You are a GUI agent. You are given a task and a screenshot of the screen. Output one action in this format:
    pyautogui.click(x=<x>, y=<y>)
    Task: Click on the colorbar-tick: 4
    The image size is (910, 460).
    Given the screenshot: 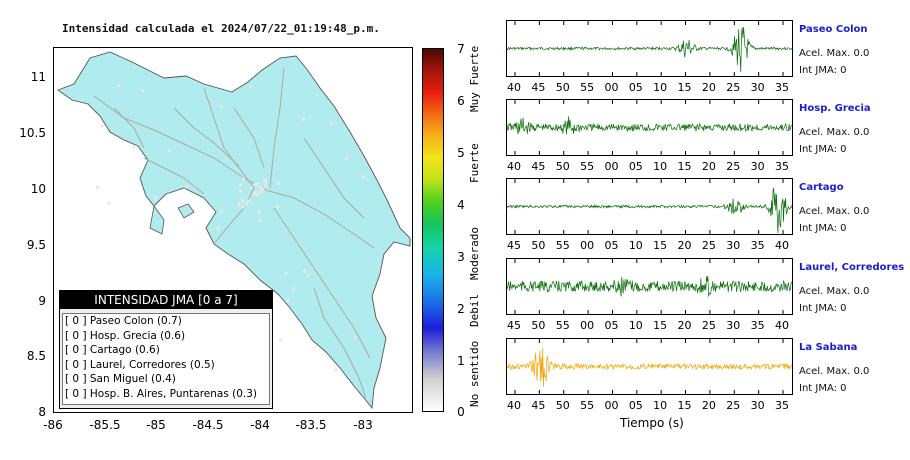 What is the action you would take?
    pyautogui.click(x=461, y=205)
    